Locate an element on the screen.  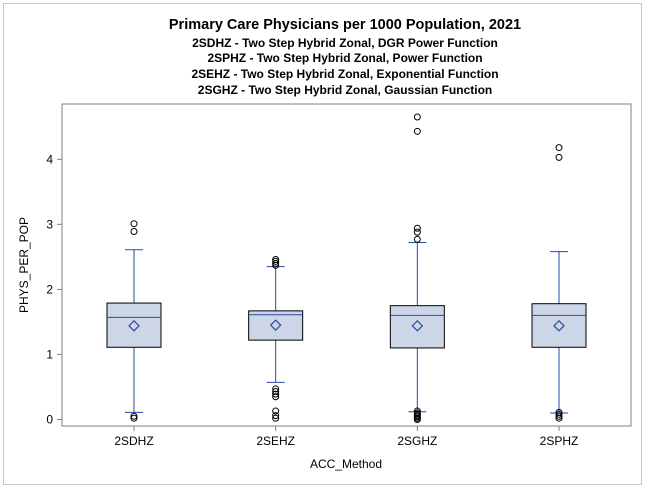
x-tick-label: 2SGHZ is located at coordinates (417, 441).